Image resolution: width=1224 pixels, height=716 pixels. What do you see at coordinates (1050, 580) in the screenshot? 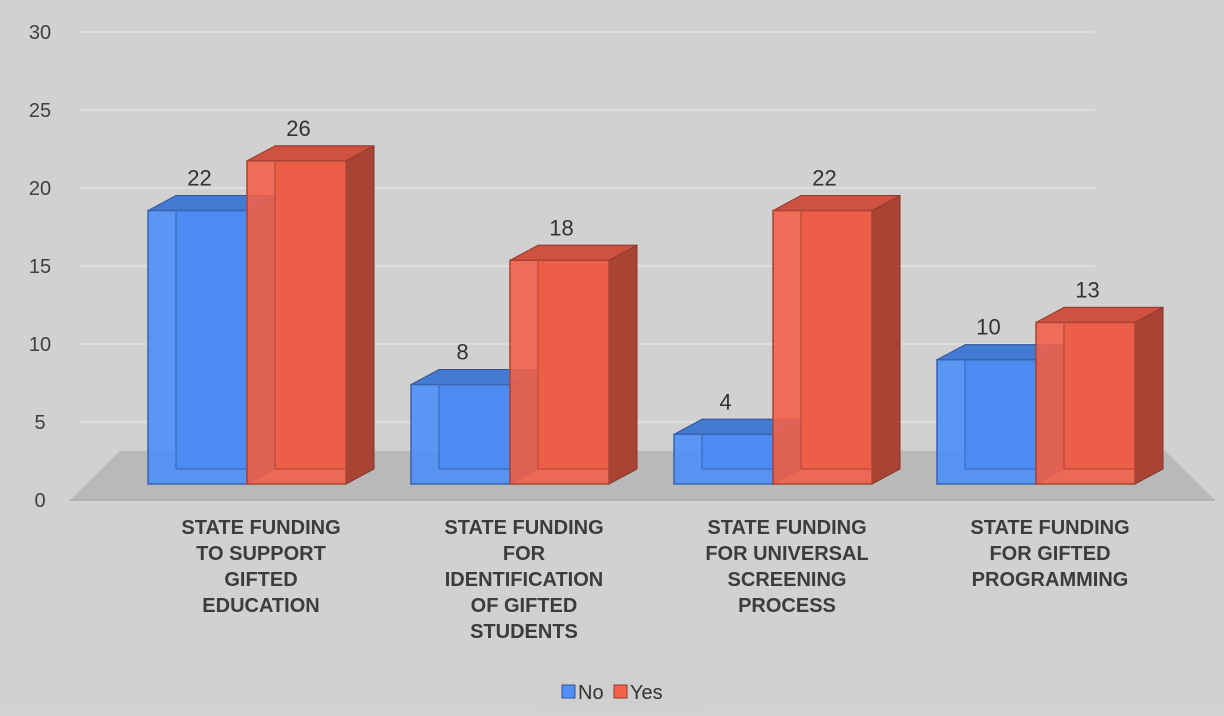
I see `category-label-line: PROGRAMMING` at bounding box center [1050, 580].